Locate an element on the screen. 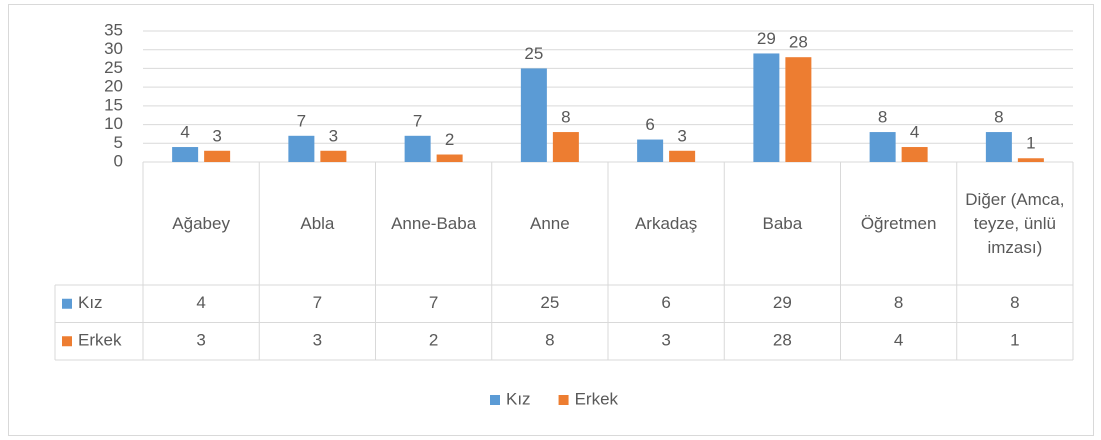 This screenshot has width=1101, height=440. category-box: Arkadaş is located at coordinates (666, 223).